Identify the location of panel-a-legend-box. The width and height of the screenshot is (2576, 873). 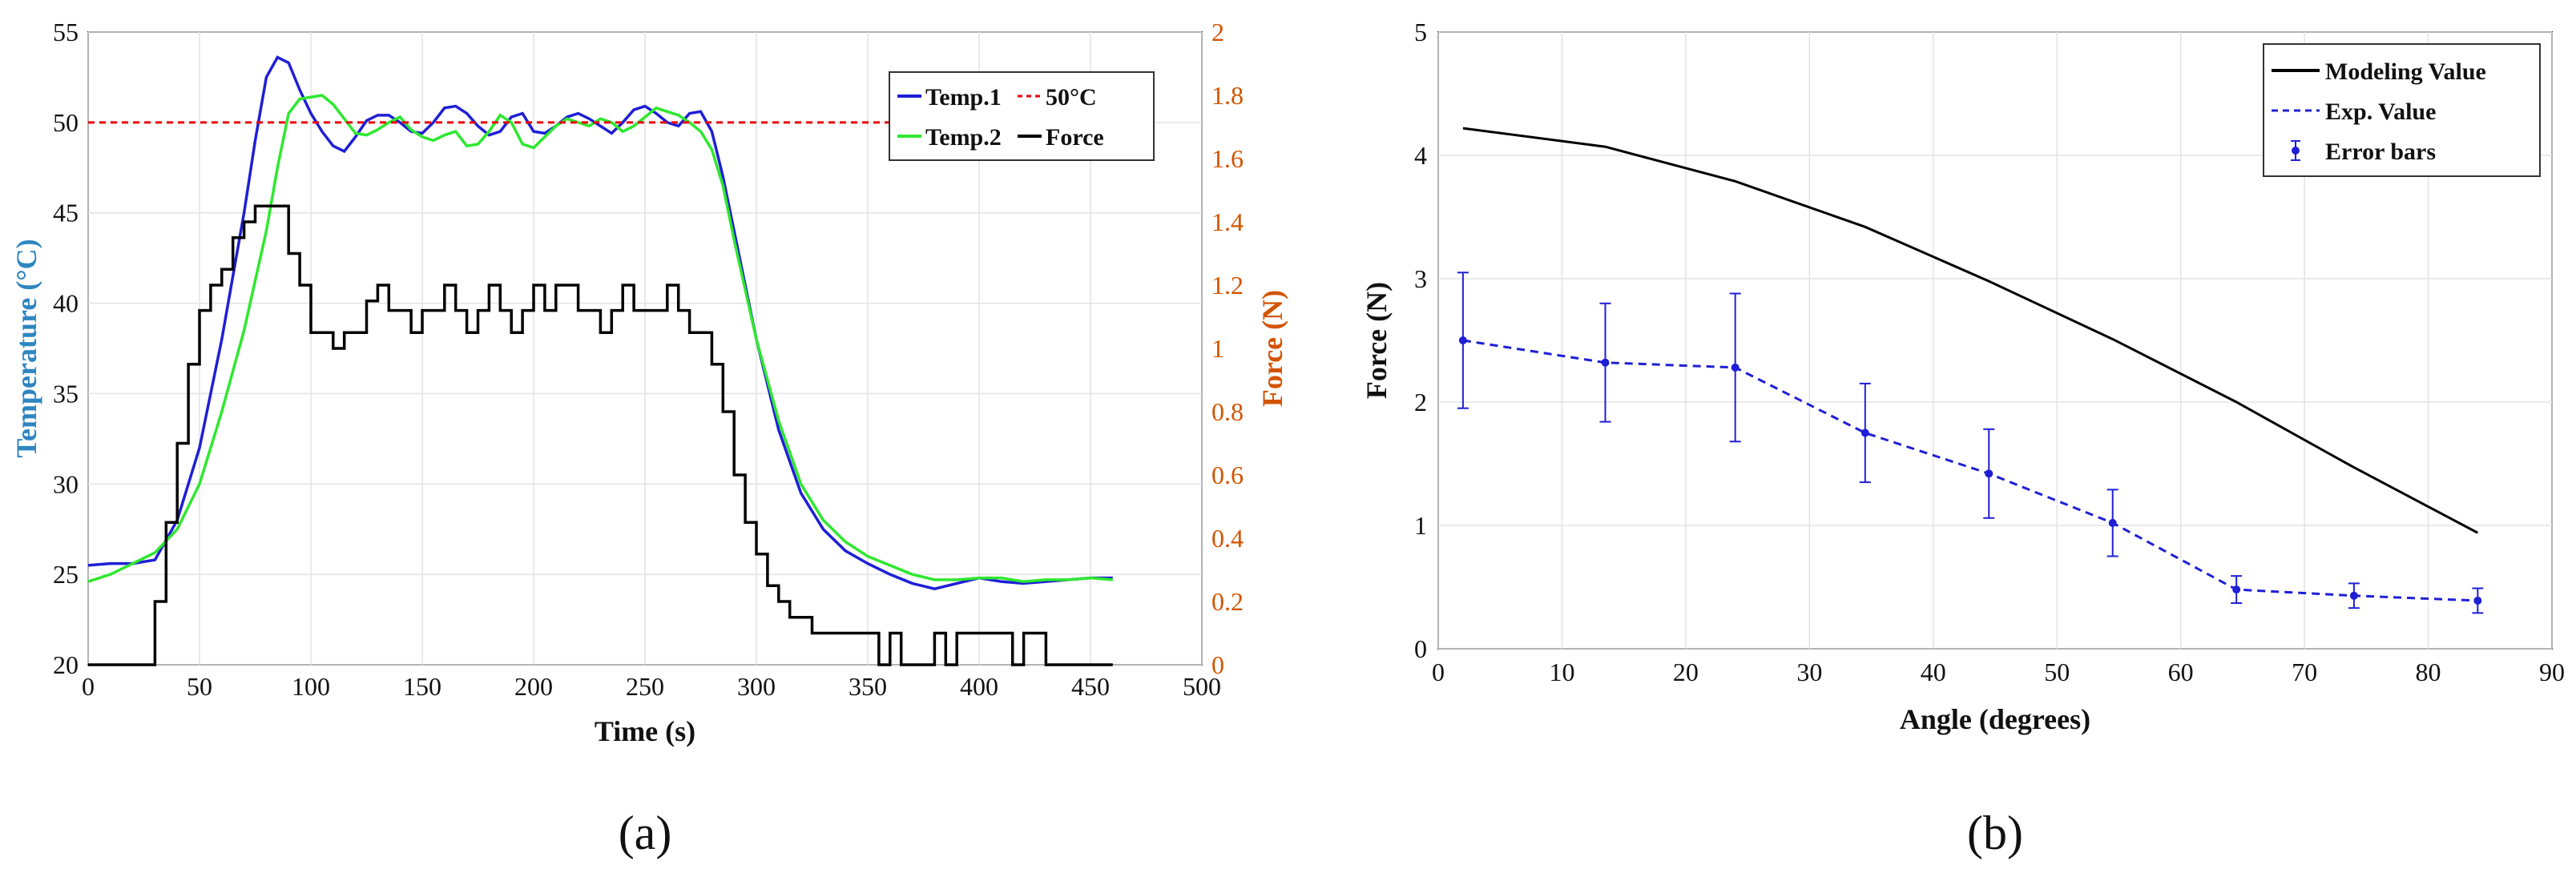
(1022, 116).